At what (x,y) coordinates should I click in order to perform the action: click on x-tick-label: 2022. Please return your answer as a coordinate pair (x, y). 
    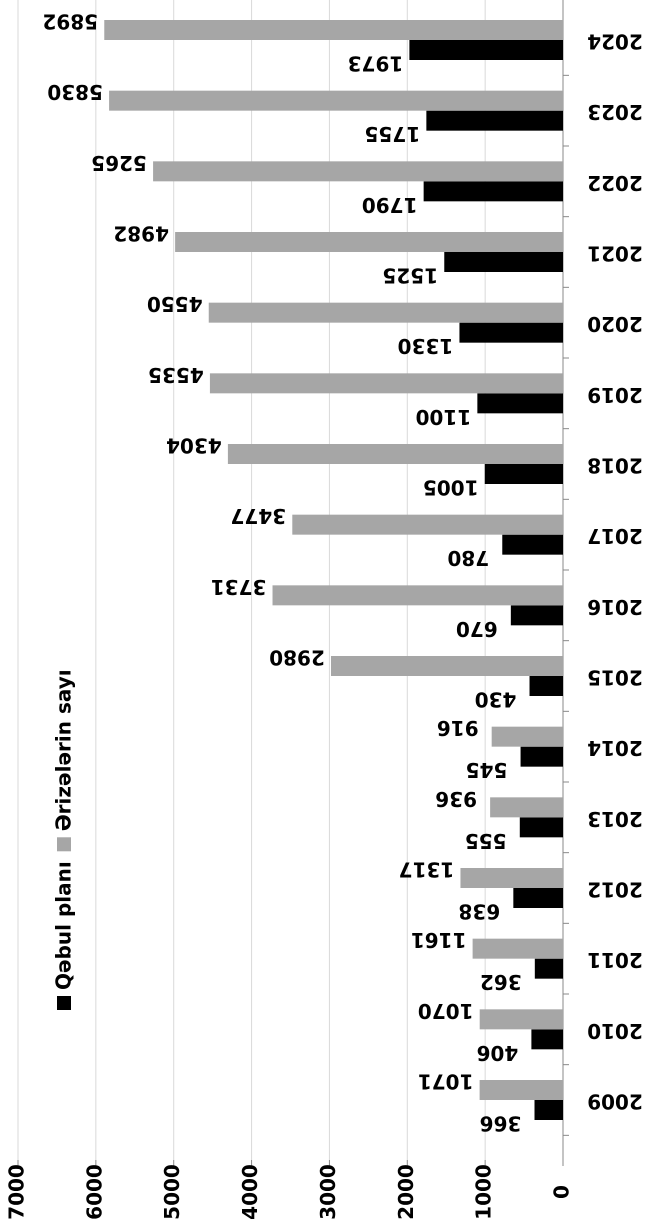
    Looking at the image, I should click on (615, 183).